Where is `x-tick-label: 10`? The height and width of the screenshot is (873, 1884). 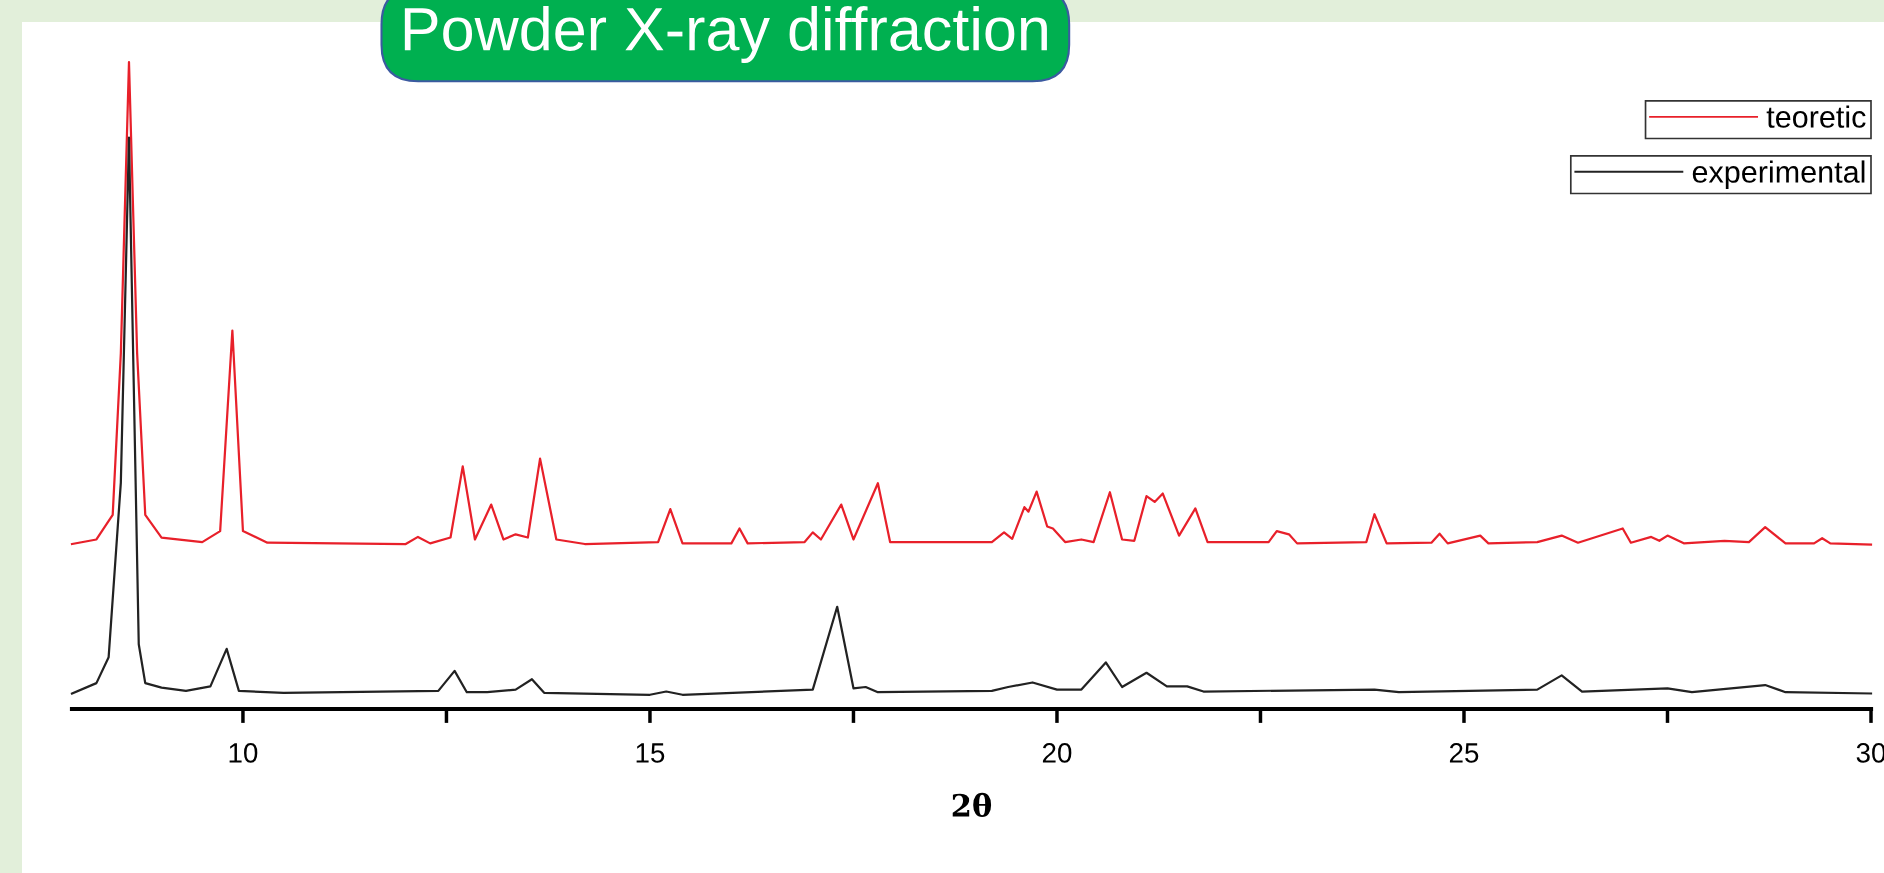
x-tick-label: 10 is located at coordinates (243, 753).